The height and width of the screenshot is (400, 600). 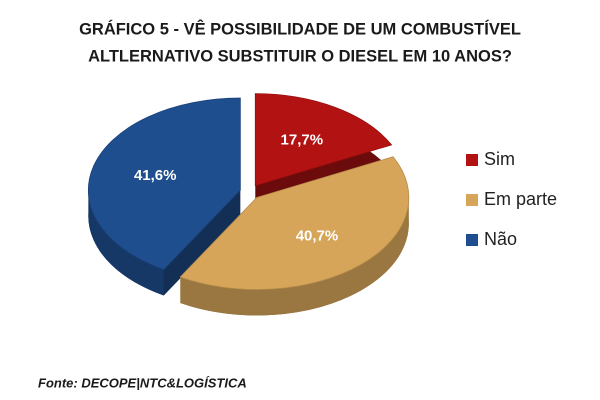 I want to click on data-label: 41,6%, so click(x=155, y=175).